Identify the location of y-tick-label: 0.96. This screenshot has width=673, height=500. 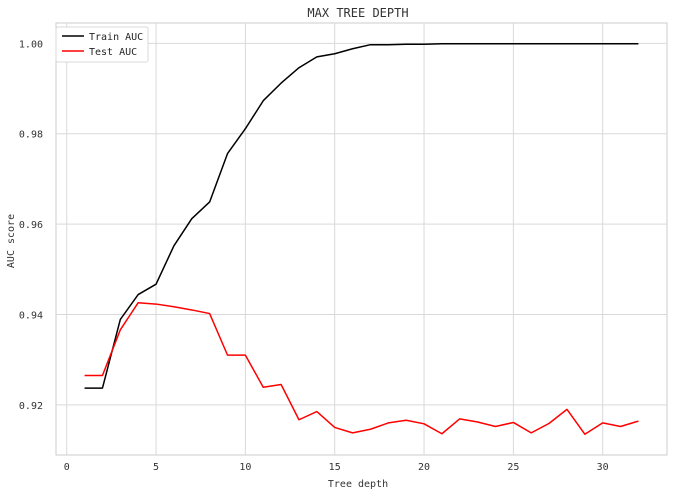
(31, 225).